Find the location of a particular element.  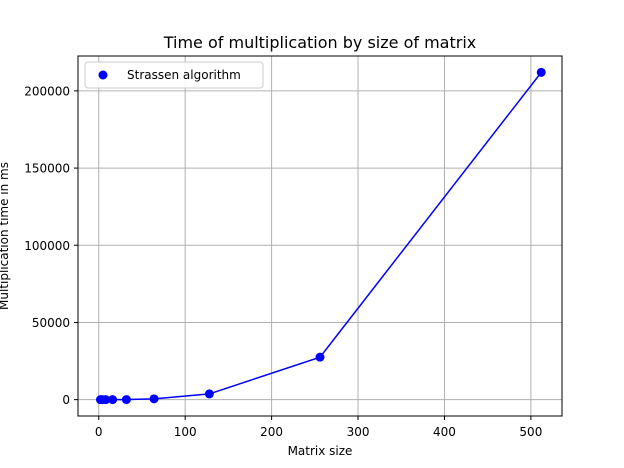

x-tick-label: 100 is located at coordinates (185, 432).